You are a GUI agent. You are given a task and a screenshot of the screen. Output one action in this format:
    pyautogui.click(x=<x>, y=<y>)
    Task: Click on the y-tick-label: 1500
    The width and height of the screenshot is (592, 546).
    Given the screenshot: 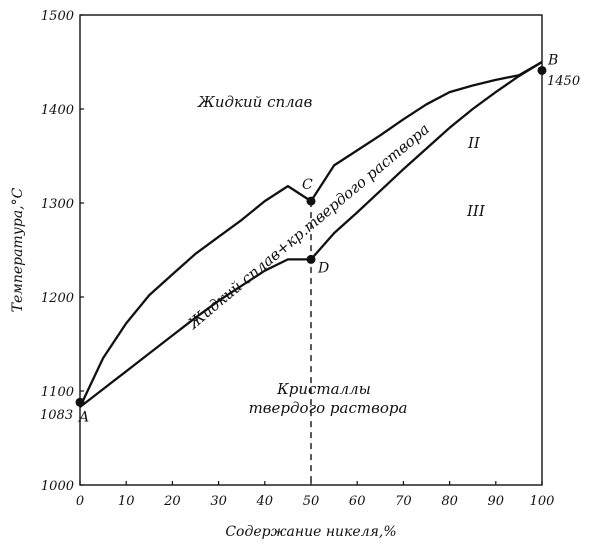 What is the action you would take?
    pyautogui.click(x=57, y=16)
    